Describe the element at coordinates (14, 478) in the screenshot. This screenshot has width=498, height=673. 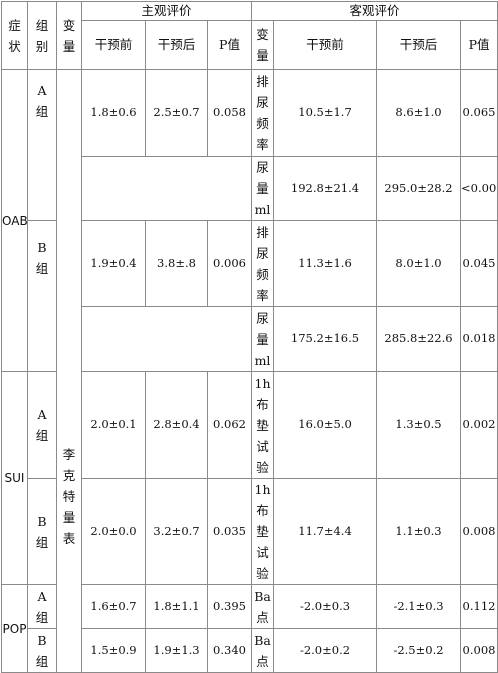
I see `symptom-sui: SUI` at that location.